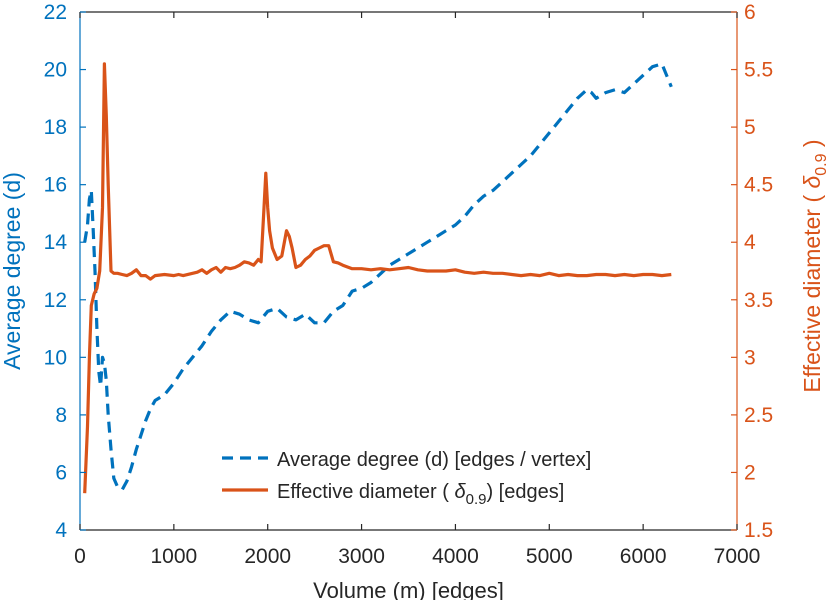 Image resolution: width=838 pixels, height=600 pixels. What do you see at coordinates (476, 499) in the screenshot?
I see `legend-label-sub: 0.9` at bounding box center [476, 499].